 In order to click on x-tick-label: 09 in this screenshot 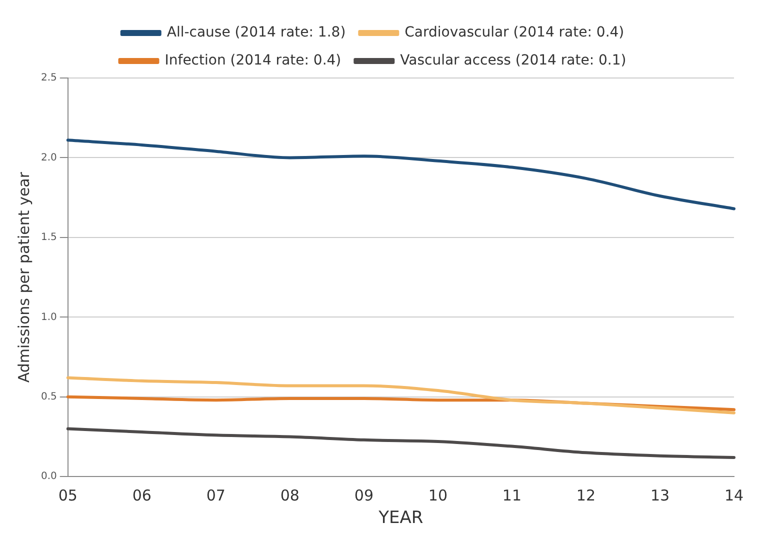, I will do `click(364, 495)`.